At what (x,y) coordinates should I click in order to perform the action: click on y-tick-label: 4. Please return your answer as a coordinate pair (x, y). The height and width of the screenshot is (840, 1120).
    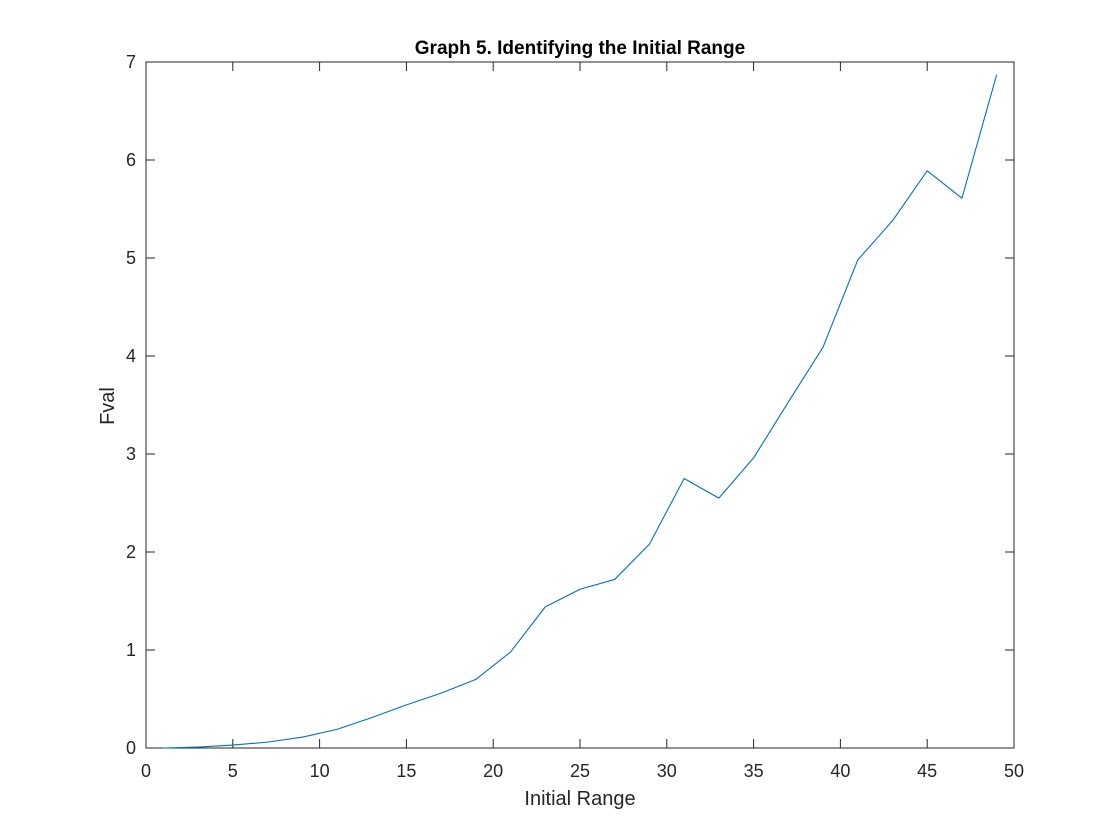
    Looking at the image, I should click on (131, 356).